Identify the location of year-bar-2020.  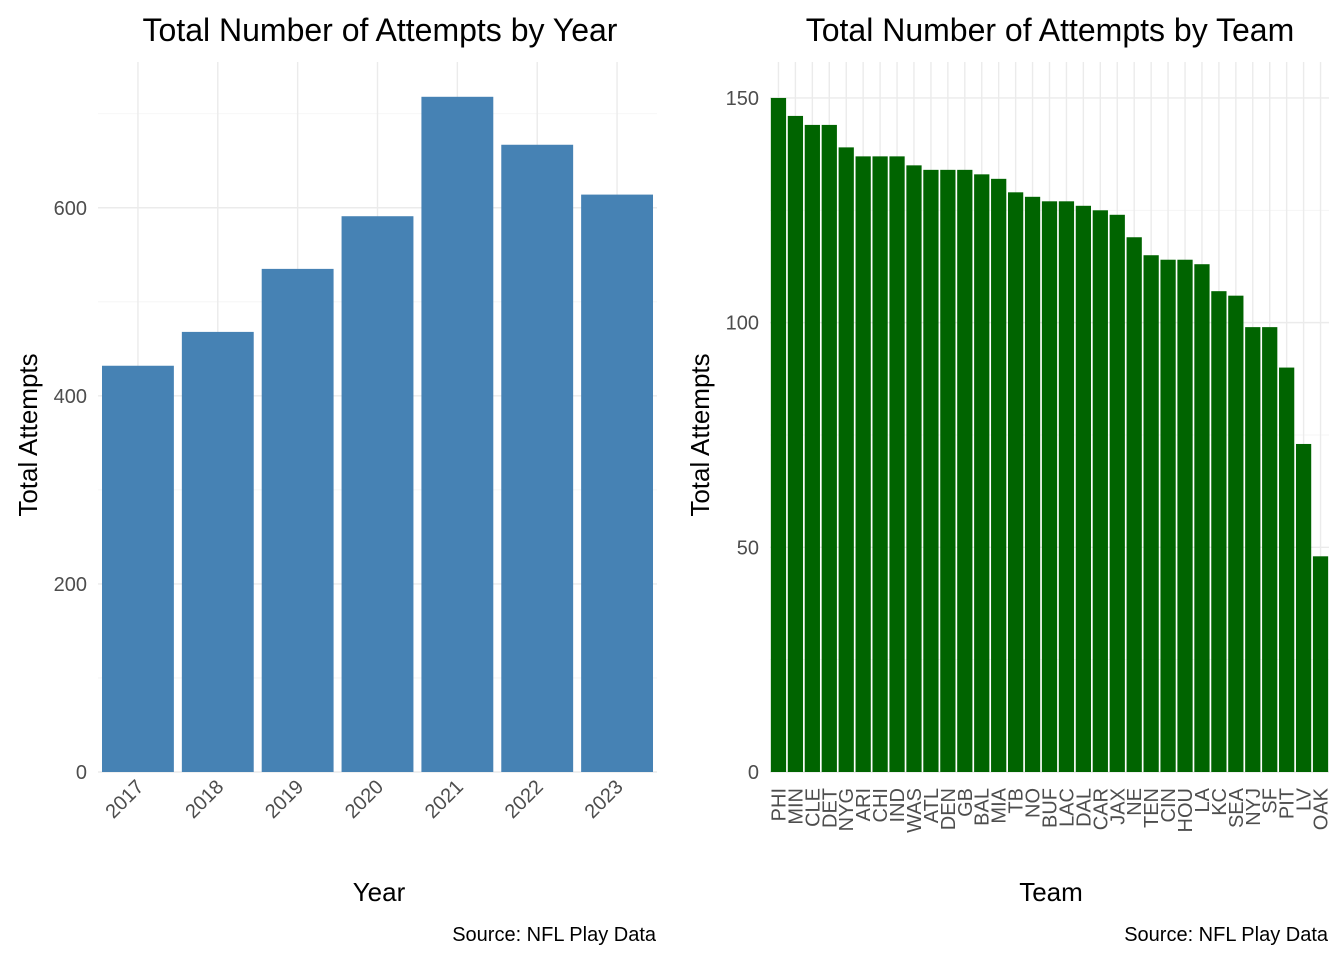
(377, 494).